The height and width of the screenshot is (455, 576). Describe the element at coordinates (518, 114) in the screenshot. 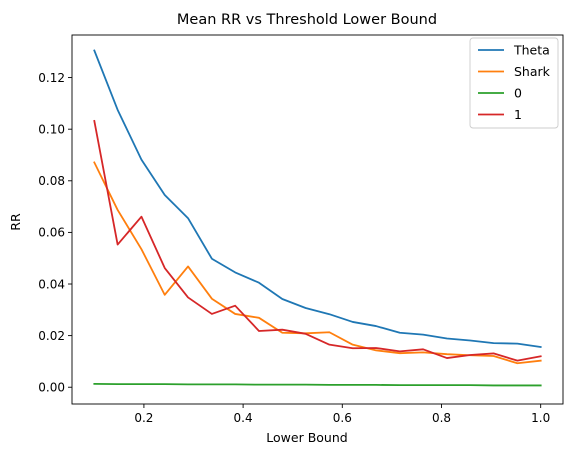

I see `legend-label: 1` at that location.